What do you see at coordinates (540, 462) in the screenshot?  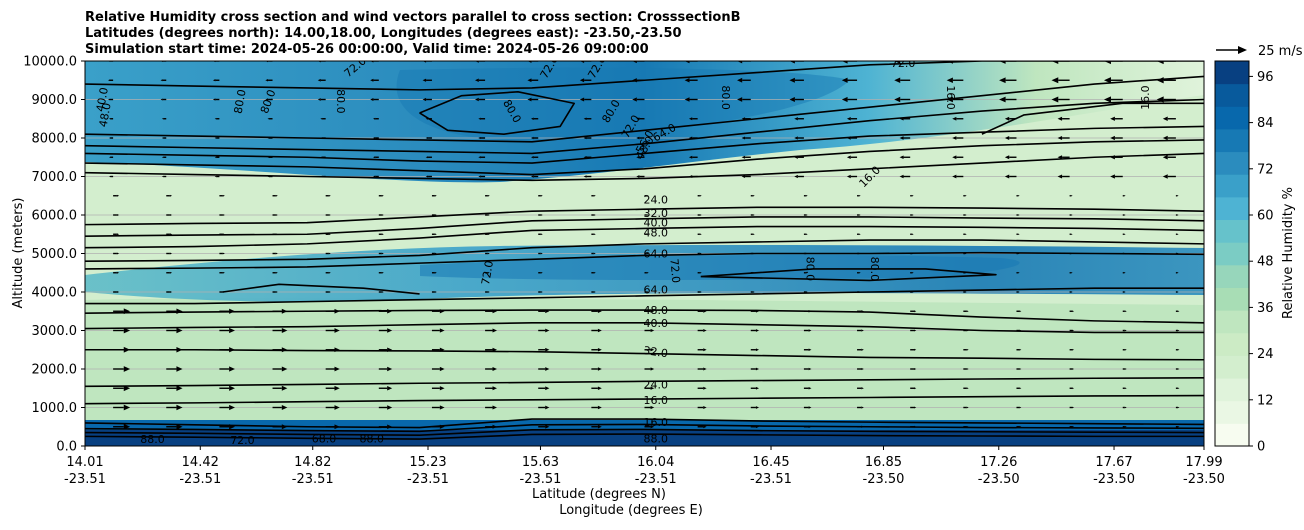 I see `x-tick-label-lat: 15.63` at bounding box center [540, 462].